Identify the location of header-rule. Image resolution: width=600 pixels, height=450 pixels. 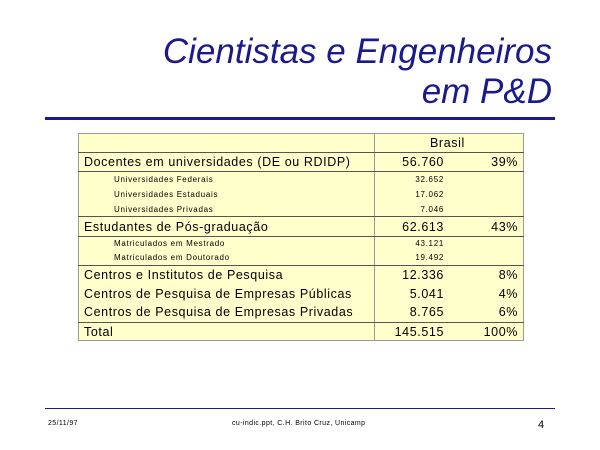
(301, 152).